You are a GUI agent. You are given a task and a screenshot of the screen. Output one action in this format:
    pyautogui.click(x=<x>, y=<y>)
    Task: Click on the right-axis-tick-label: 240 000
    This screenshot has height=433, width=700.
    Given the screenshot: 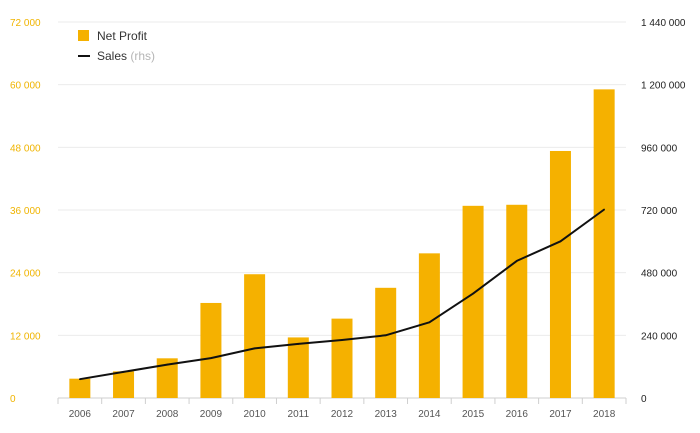 What is the action you would take?
    pyautogui.click(x=659, y=336)
    